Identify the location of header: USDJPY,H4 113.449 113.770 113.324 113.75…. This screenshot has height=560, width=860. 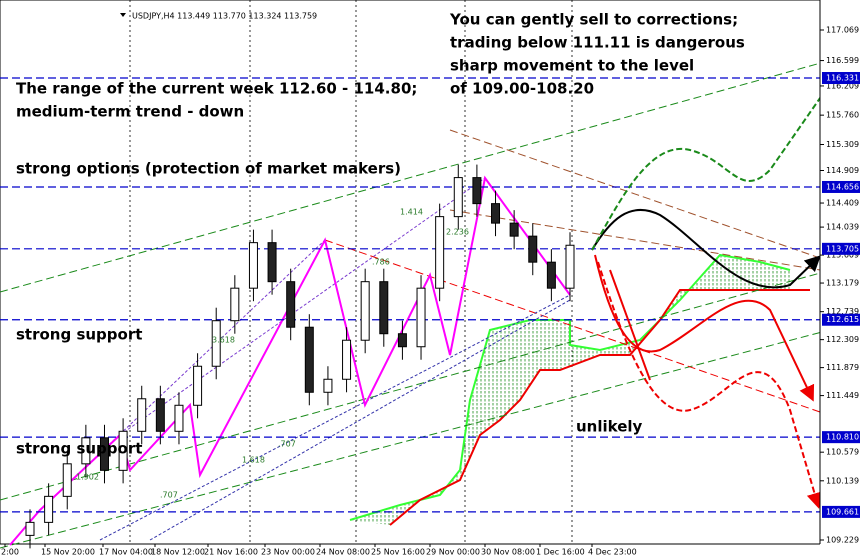
(218, 16).